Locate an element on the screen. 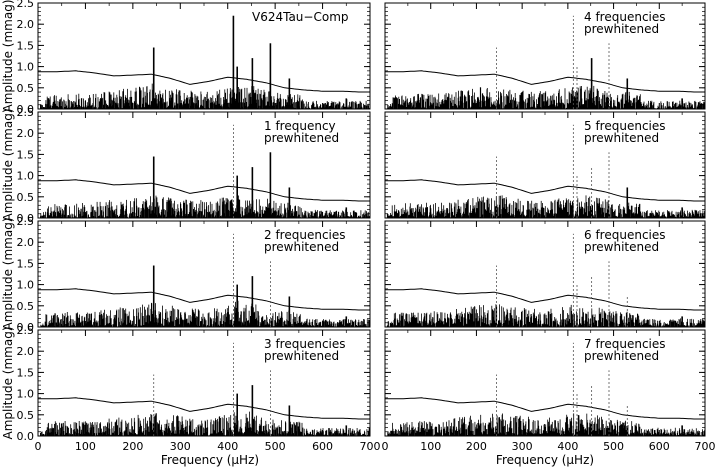 This screenshot has width=717, height=467. panel-label: 2 frequencies is located at coordinates (305, 235).